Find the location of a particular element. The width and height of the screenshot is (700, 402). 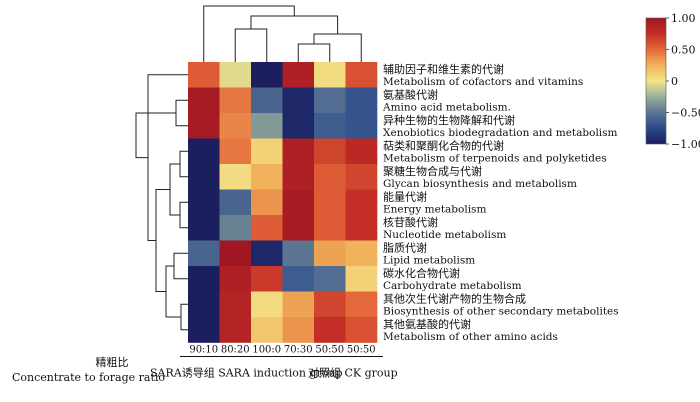

column-dendrogram is located at coordinates (282, 33).